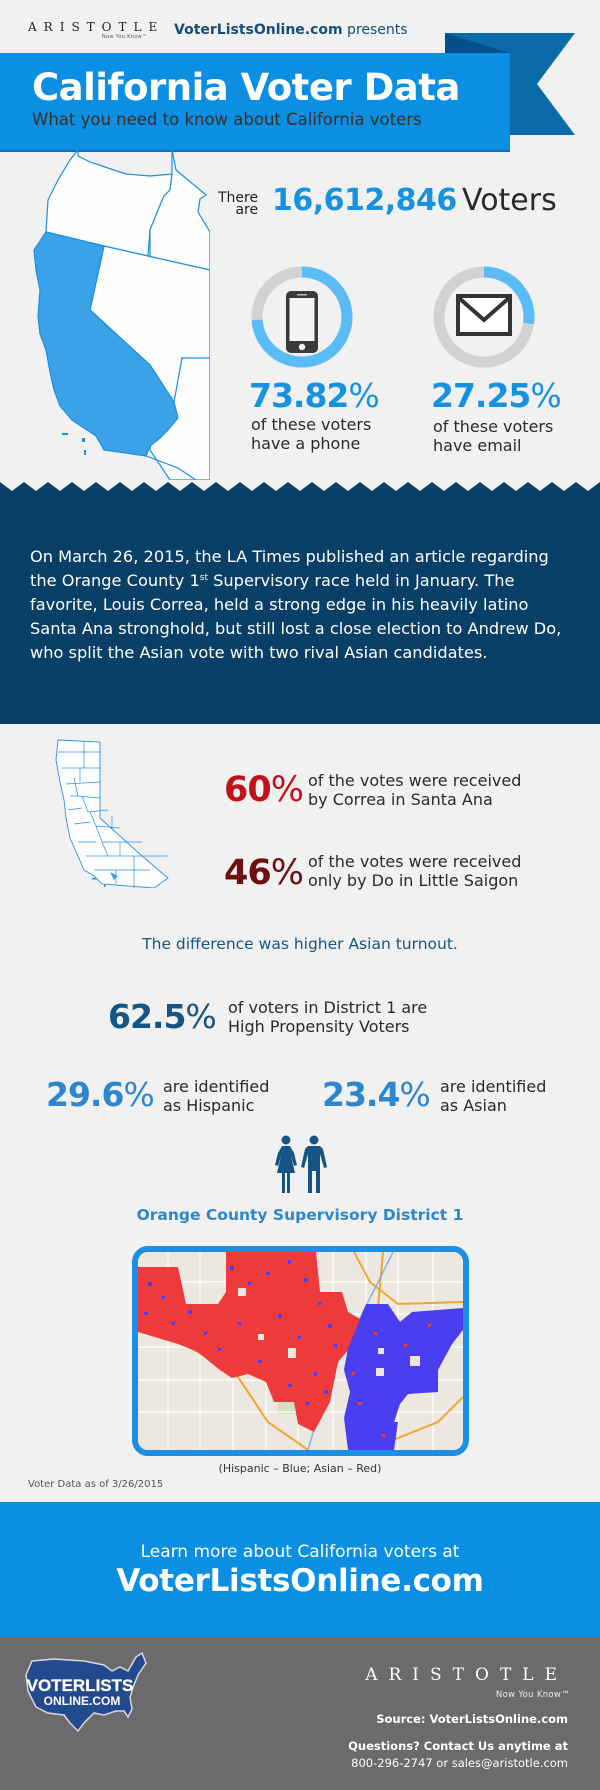 The height and width of the screenshot is (1790, 600). What do you see at coordinates (364, 200) in the screenshot?
I see `voter-count: 16,612,846` at bounding box center [364, 200].